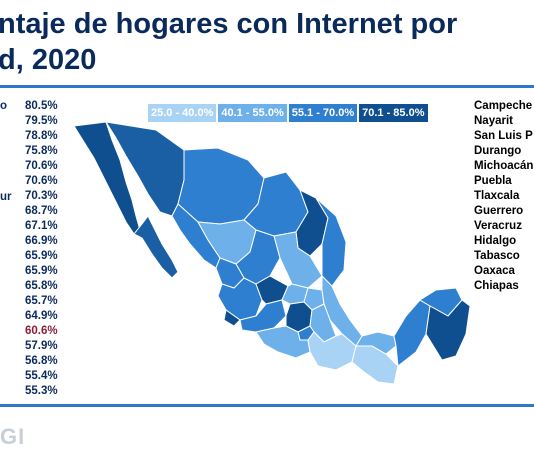  Describe the element at coordinates (323, 113) in the screenshot. I see `legend-item: 55.1 - 70.0%` at that location.